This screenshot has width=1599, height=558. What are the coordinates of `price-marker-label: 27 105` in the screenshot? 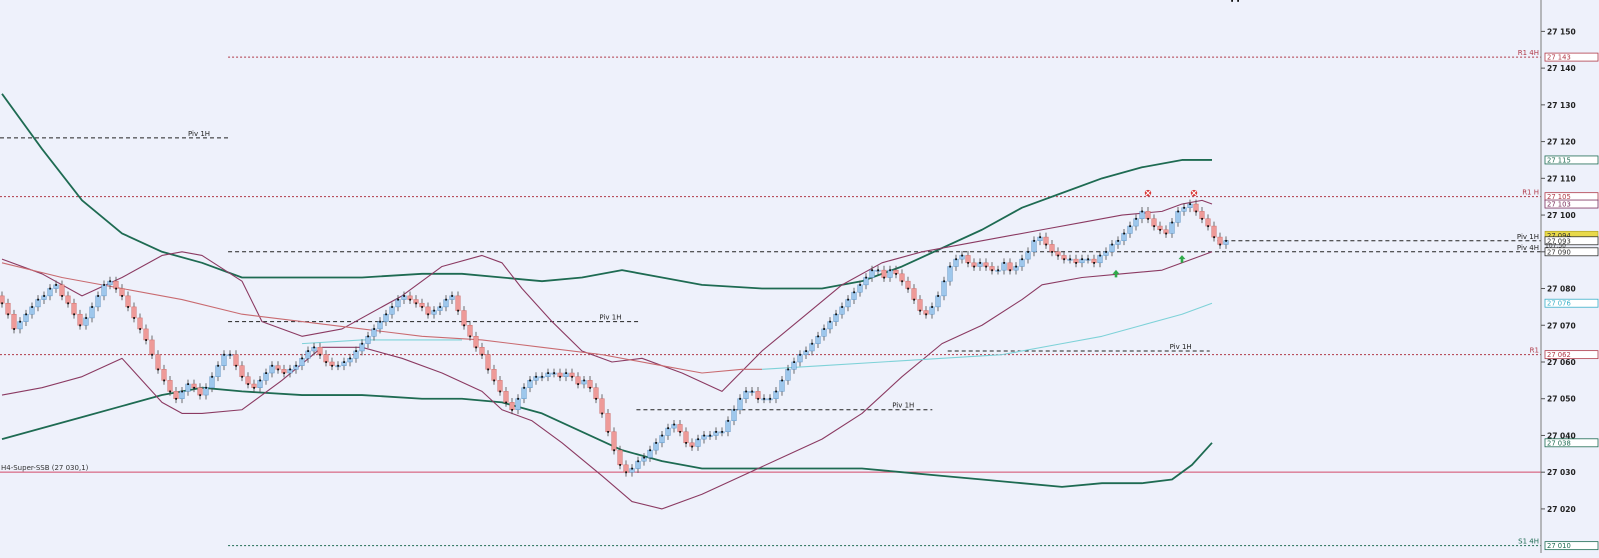 It's located at (1559, 197).